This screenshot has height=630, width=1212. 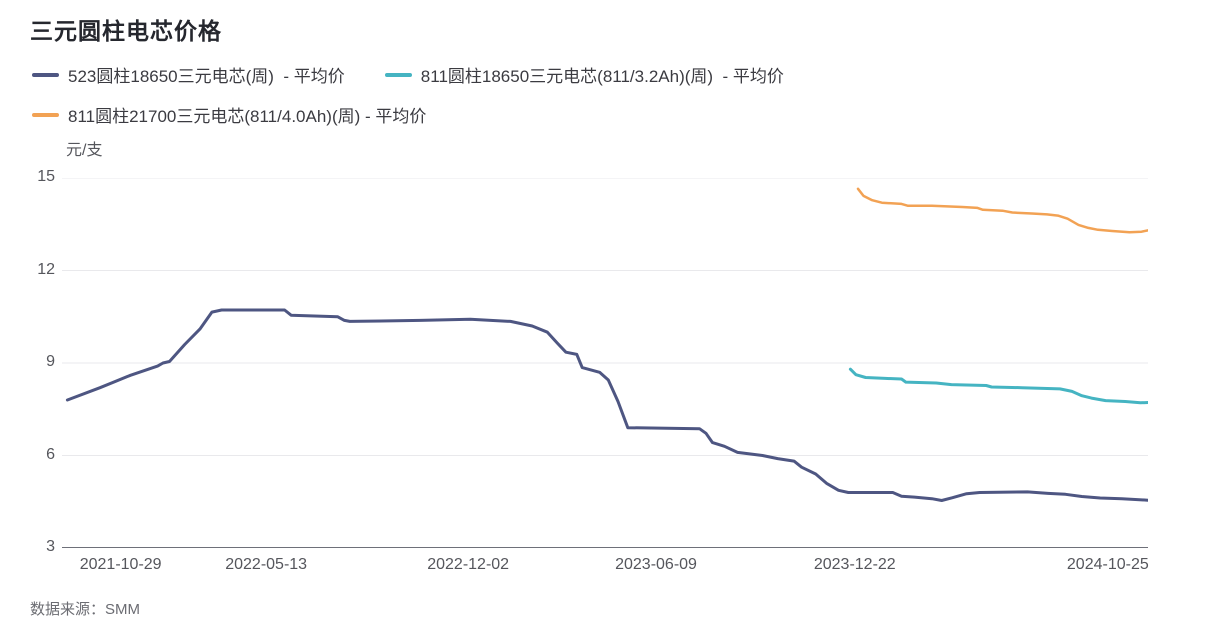 I want to click on y-tick-9: 9, so click(x=50, y=362).